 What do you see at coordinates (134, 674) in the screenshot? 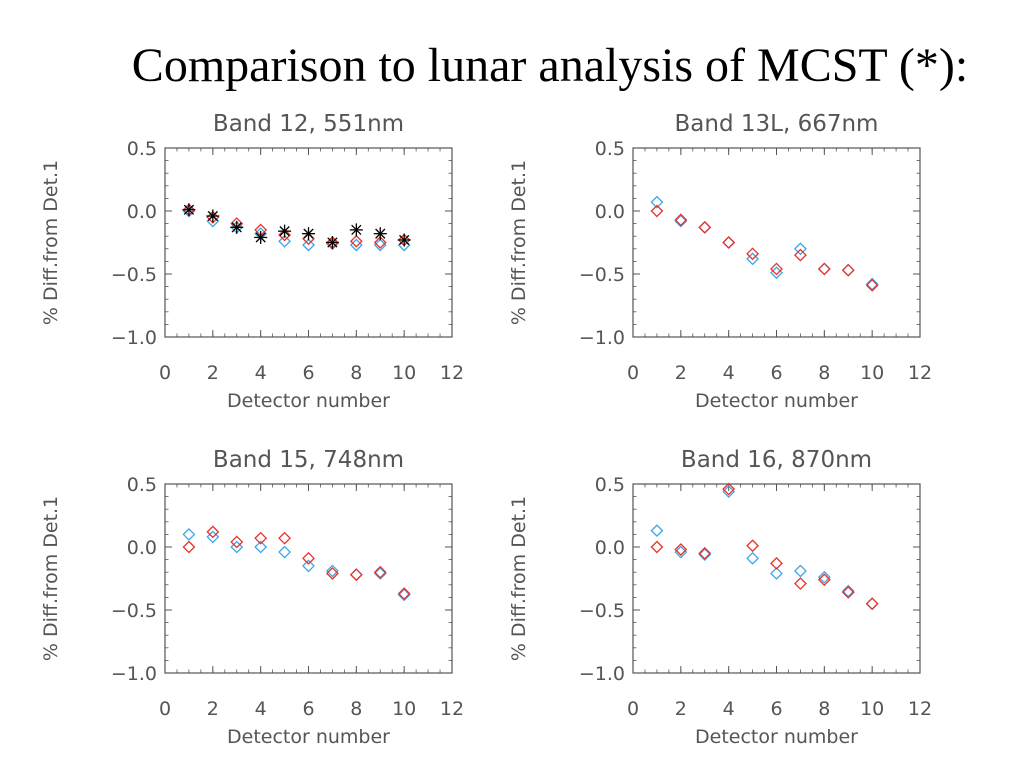
I see `y-tick-label: −1.0` at bounding box center [134, 674].